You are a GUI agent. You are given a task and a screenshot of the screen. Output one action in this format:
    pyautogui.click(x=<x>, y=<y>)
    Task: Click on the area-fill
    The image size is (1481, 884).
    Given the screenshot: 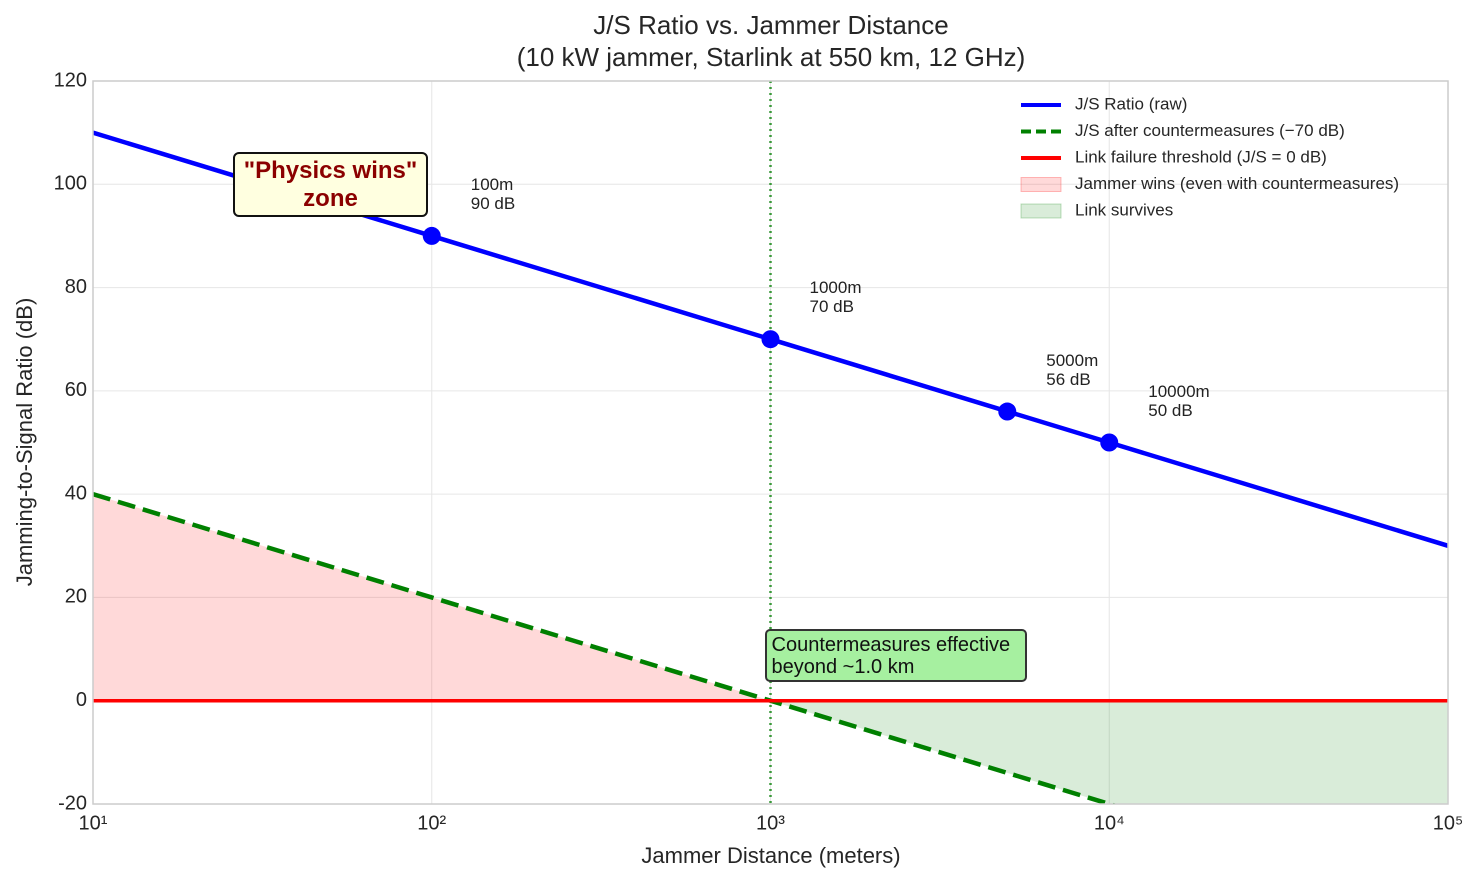 What is the action you would take?
    pyautogui.click(x=1109, y=752)
    